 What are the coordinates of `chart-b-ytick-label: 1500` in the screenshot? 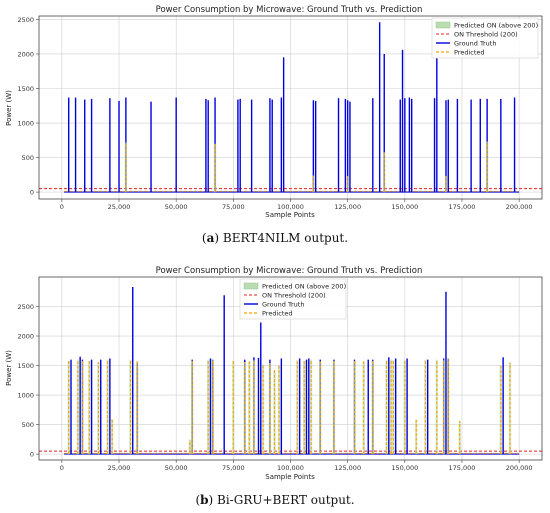 It's located at (25, 366).